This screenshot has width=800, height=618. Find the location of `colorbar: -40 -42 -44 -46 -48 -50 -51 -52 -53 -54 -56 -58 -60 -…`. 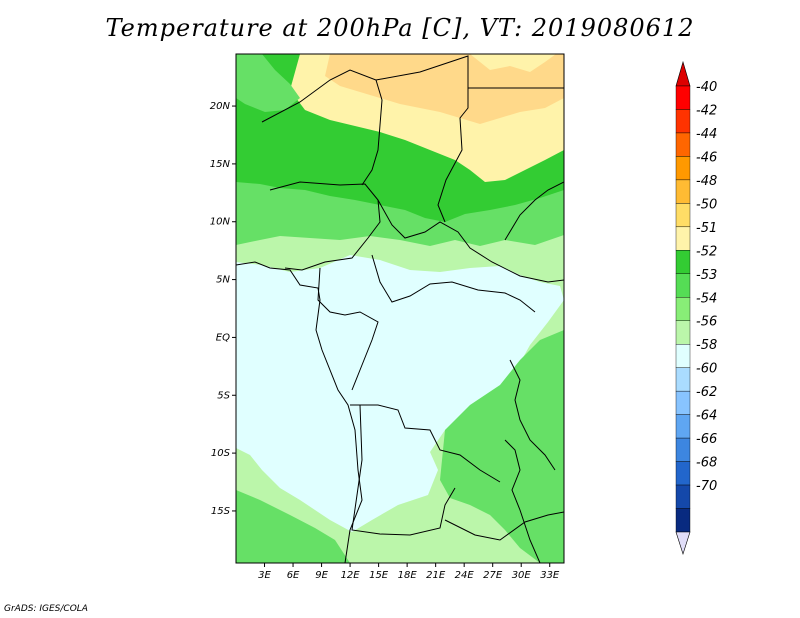

colorbar: -40 -42 -44 -46 -48 -50 -51 -52 -53 -54 -56 -58 -60 -… is located at coordinates (696, 307).